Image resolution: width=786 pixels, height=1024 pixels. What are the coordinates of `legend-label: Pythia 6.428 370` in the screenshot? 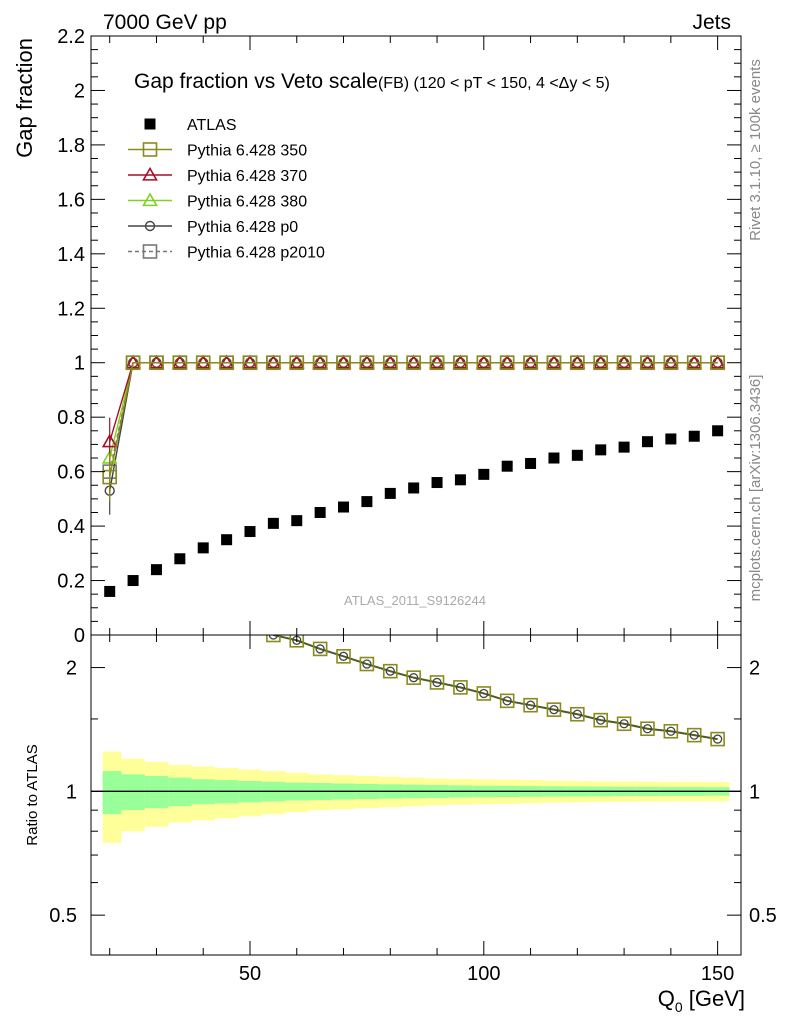 It's located at (247, 176).